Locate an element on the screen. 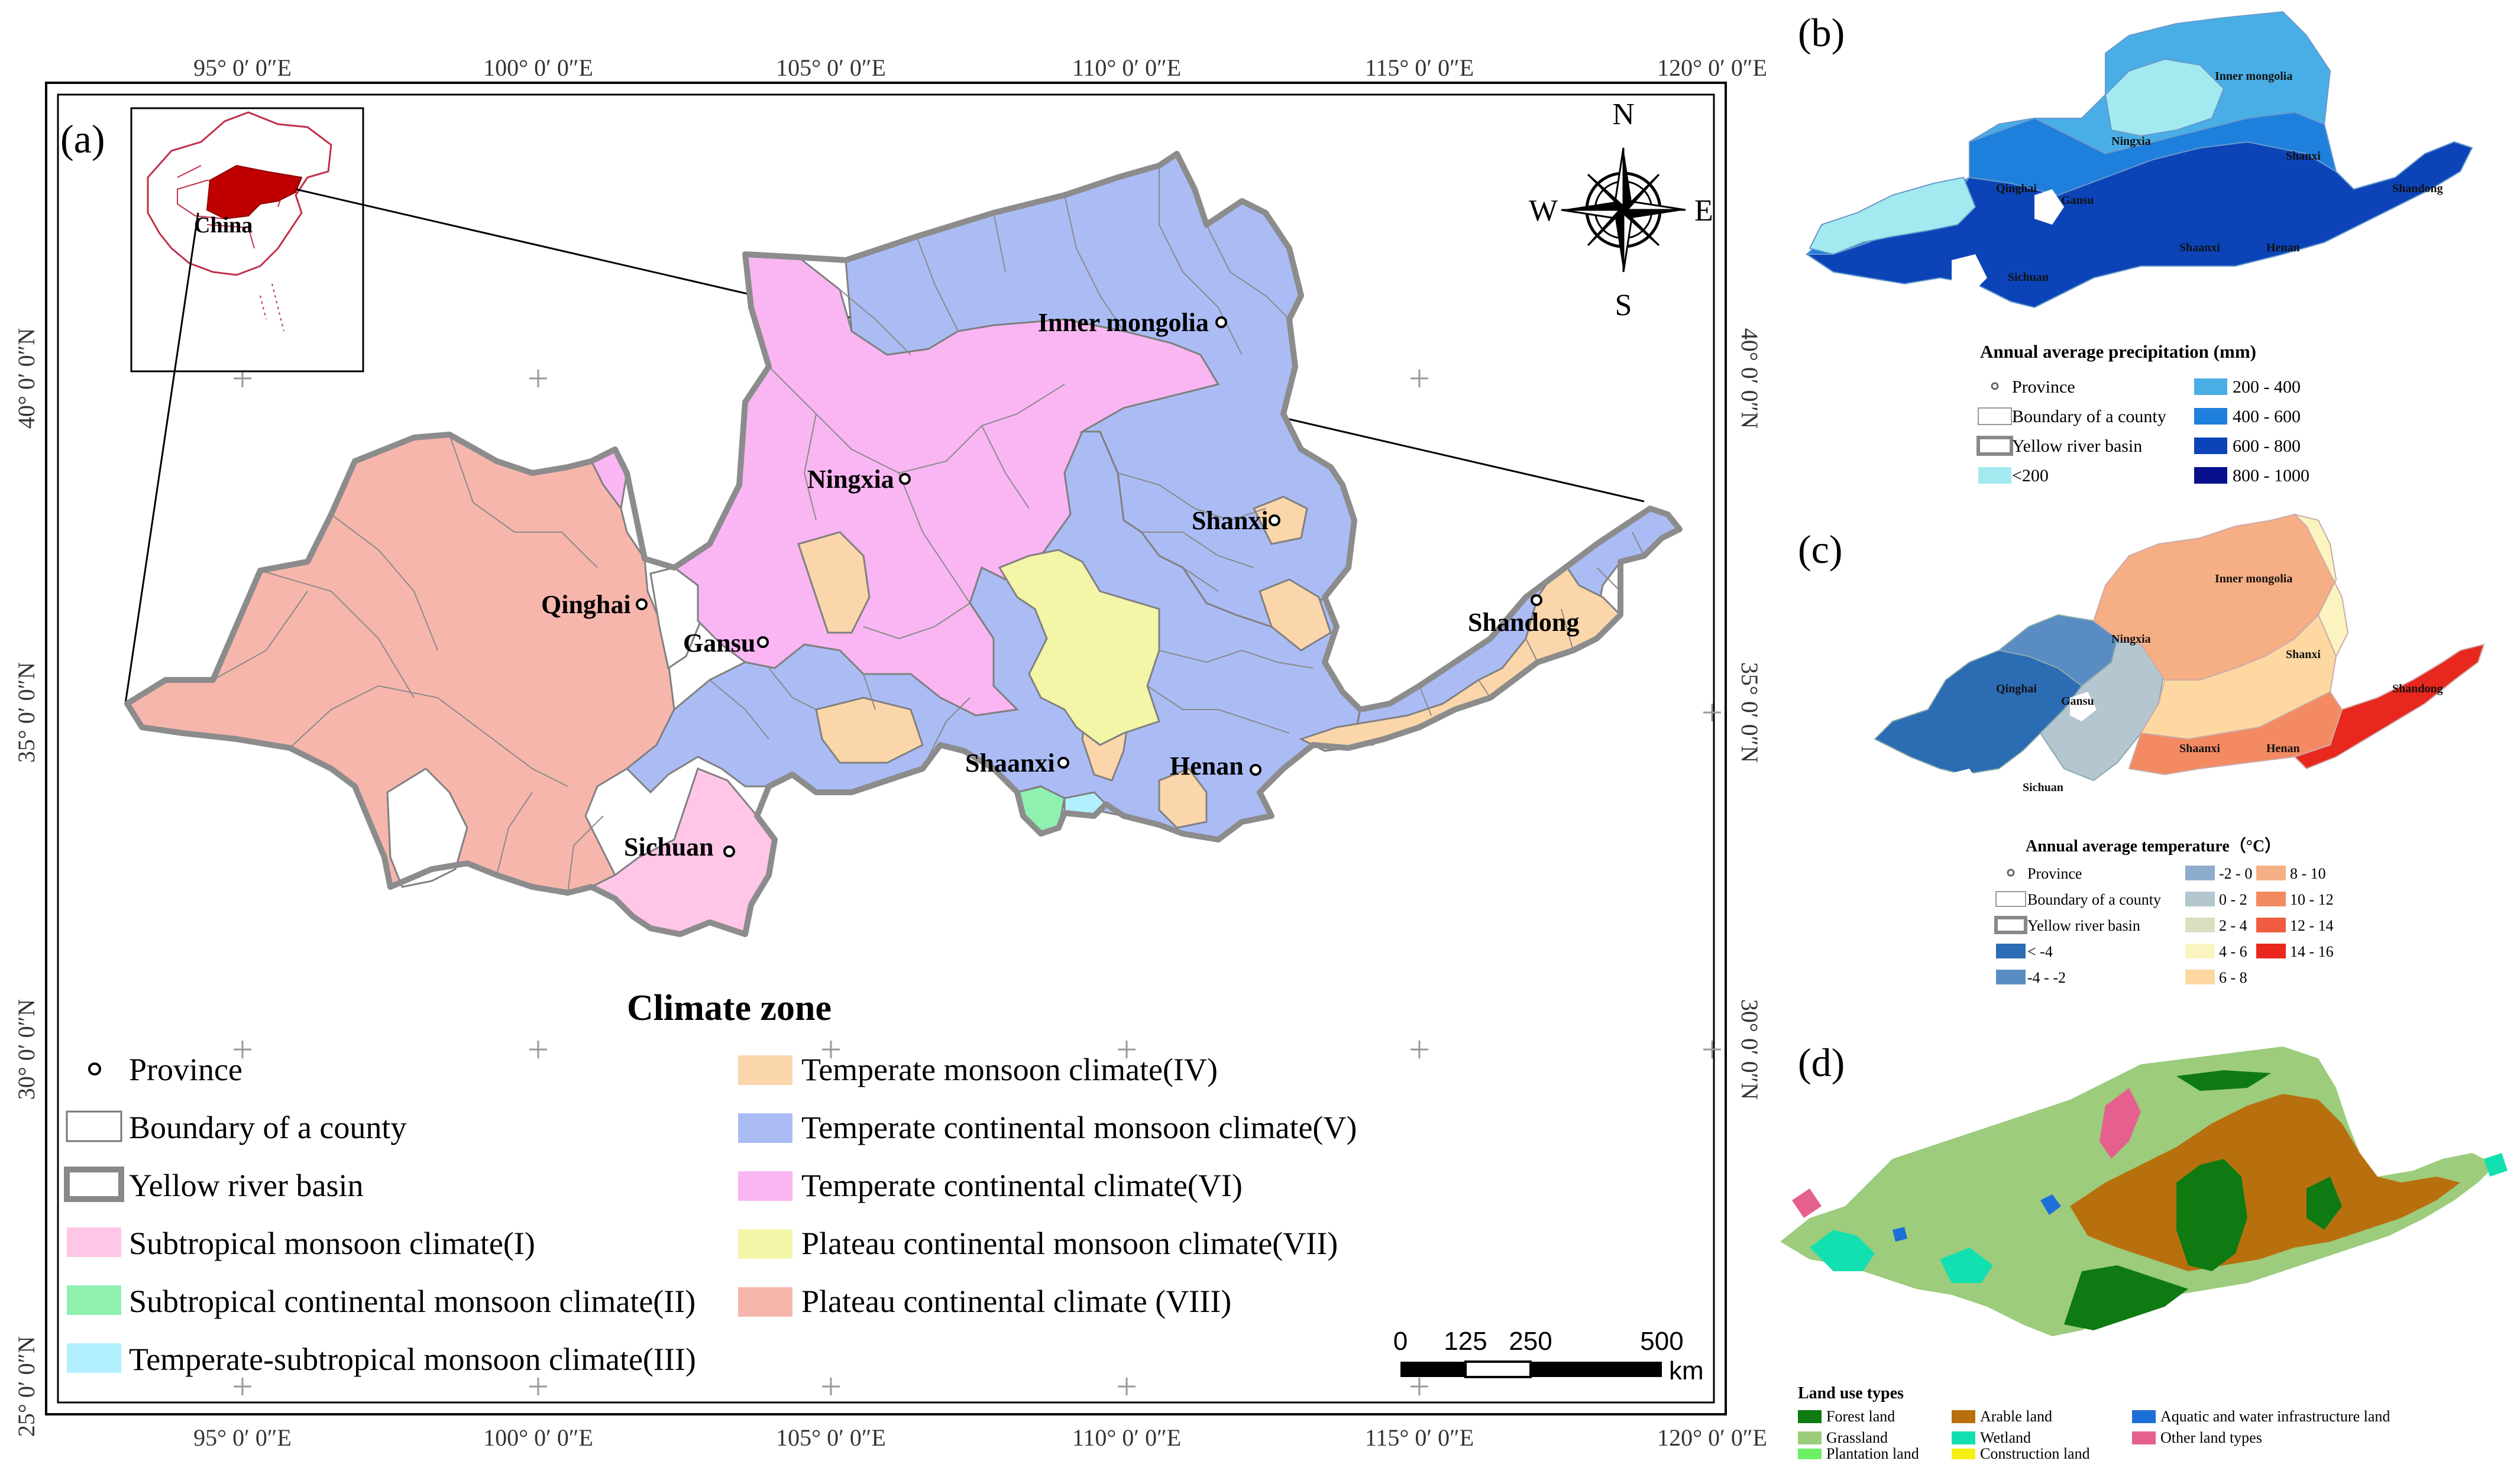  legend-label: Other land types is located at coordinates (2211, 1437).